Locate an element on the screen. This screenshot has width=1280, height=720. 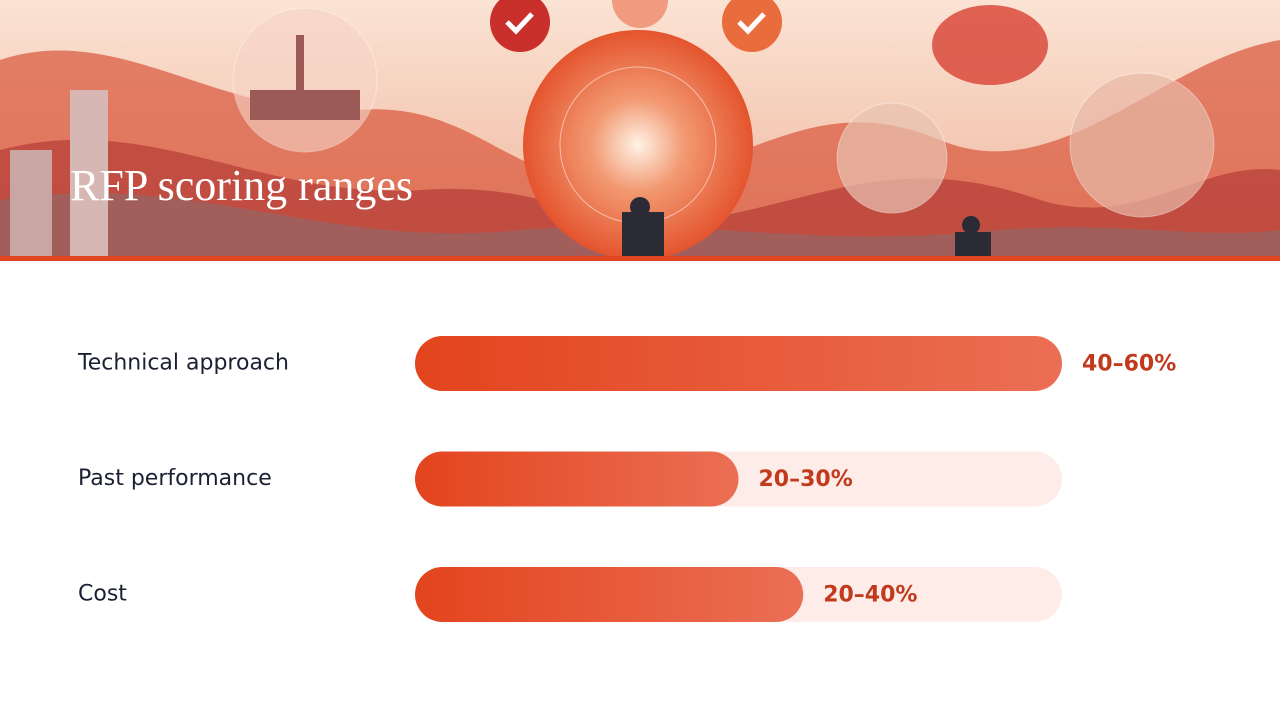
category-label: Past performance is located at coordinates (175, 478).